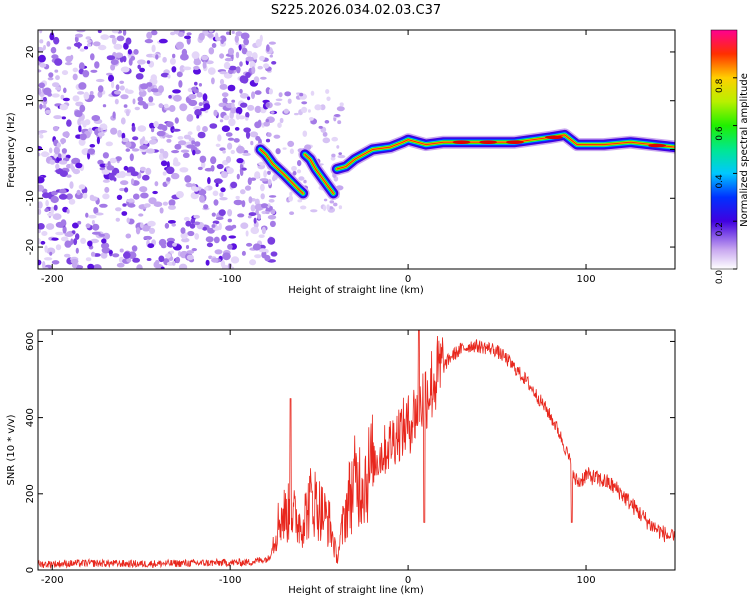 This screenshot has width=750, height=600. What do you see at coordinates (585, 279) in the screenshot?
I see `x-tick-label: 100` at bounding box center [585, 279].